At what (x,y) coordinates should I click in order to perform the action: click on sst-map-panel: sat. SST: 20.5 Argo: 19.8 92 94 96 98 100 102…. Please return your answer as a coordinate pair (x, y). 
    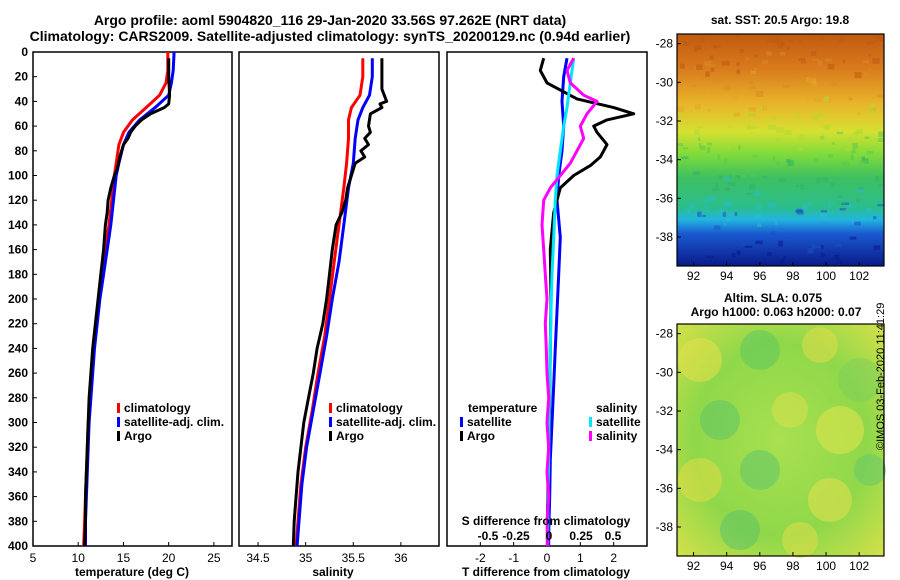
    Looking at the image, I should click on (770, 148).